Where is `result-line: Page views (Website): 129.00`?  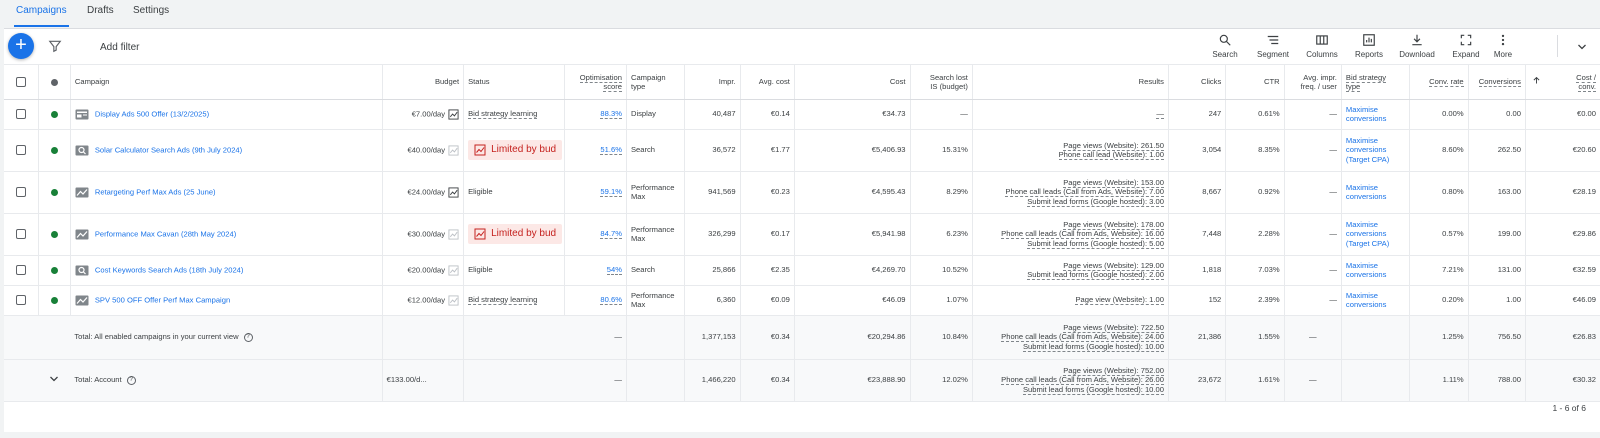
result-line: Page views (Website): 129.00 is located at coordinates (1113, 265).